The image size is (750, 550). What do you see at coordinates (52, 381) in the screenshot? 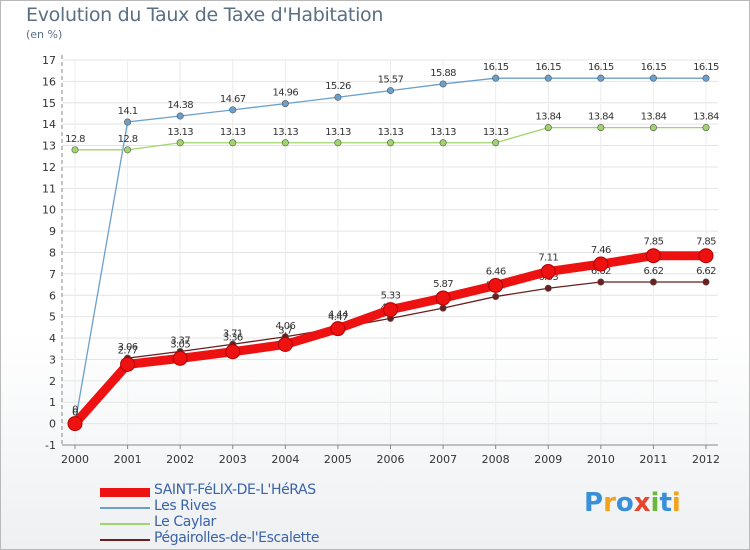
I see `y-tick-label: 2` at bounding box center [52, 381].